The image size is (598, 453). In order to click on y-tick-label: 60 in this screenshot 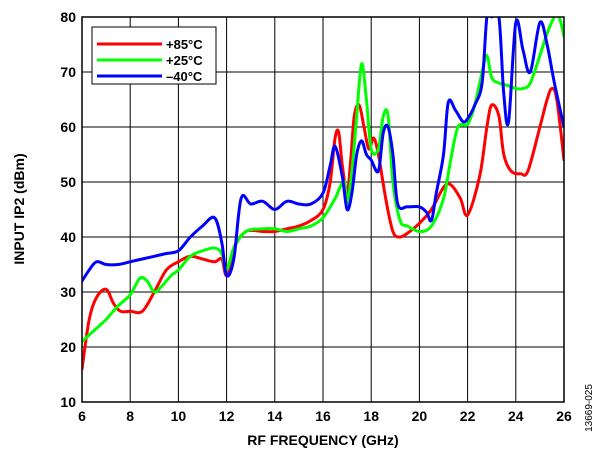, I will do `click(68, 127)`.